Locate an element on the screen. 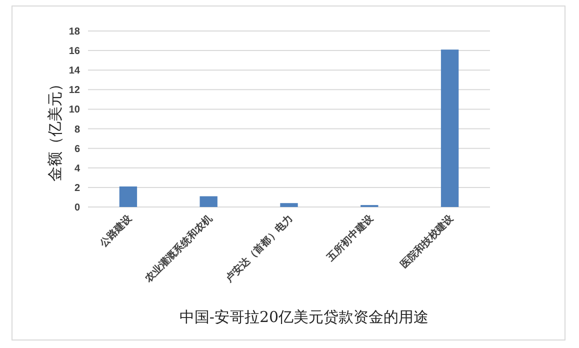  y-tick-label: 4 is located at coordinates (77, 168).